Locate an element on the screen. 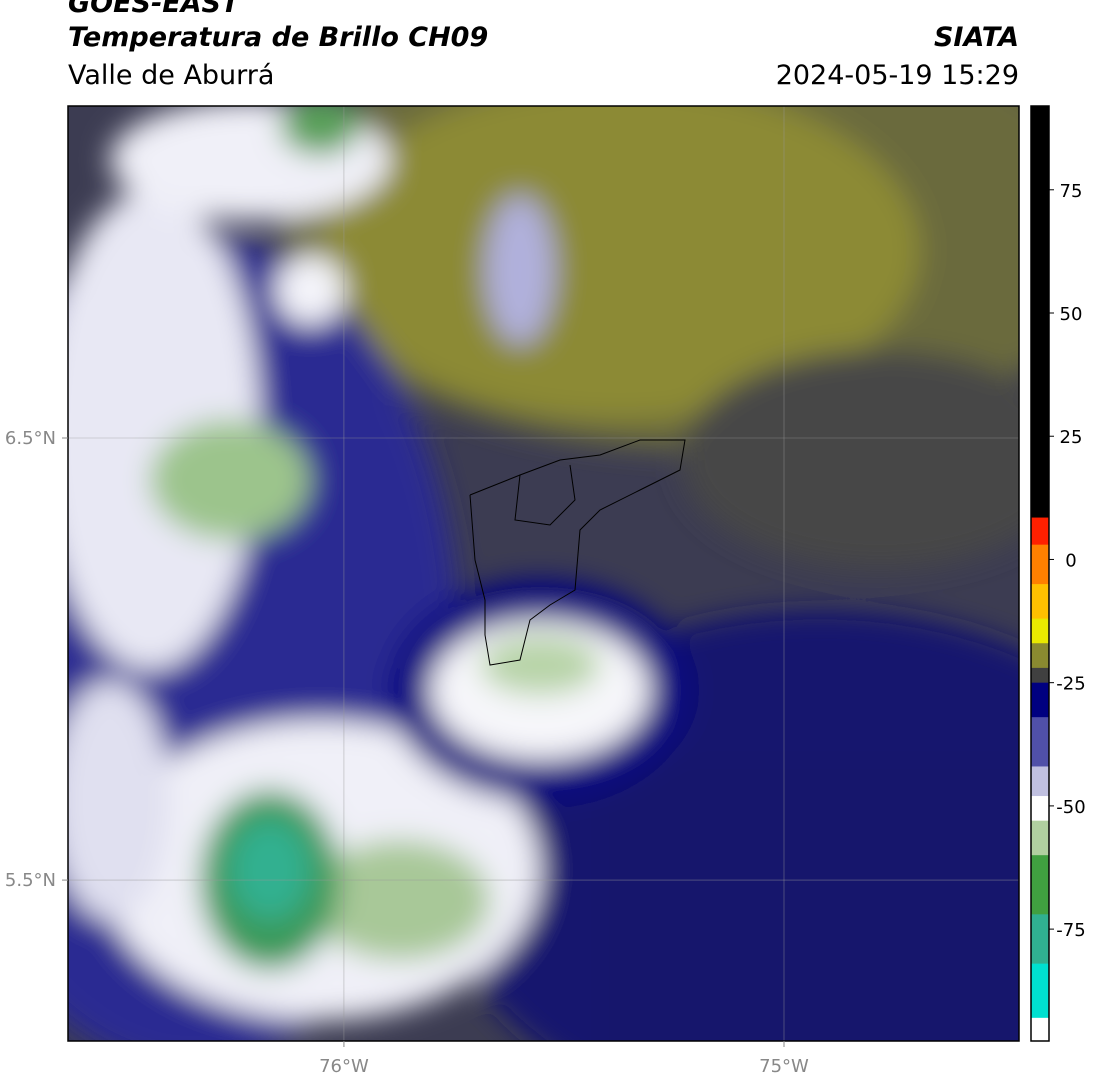 The image size is (1094, 1082). datetime: 2024-05-19 15:29 is located at coordinates (897, 75).